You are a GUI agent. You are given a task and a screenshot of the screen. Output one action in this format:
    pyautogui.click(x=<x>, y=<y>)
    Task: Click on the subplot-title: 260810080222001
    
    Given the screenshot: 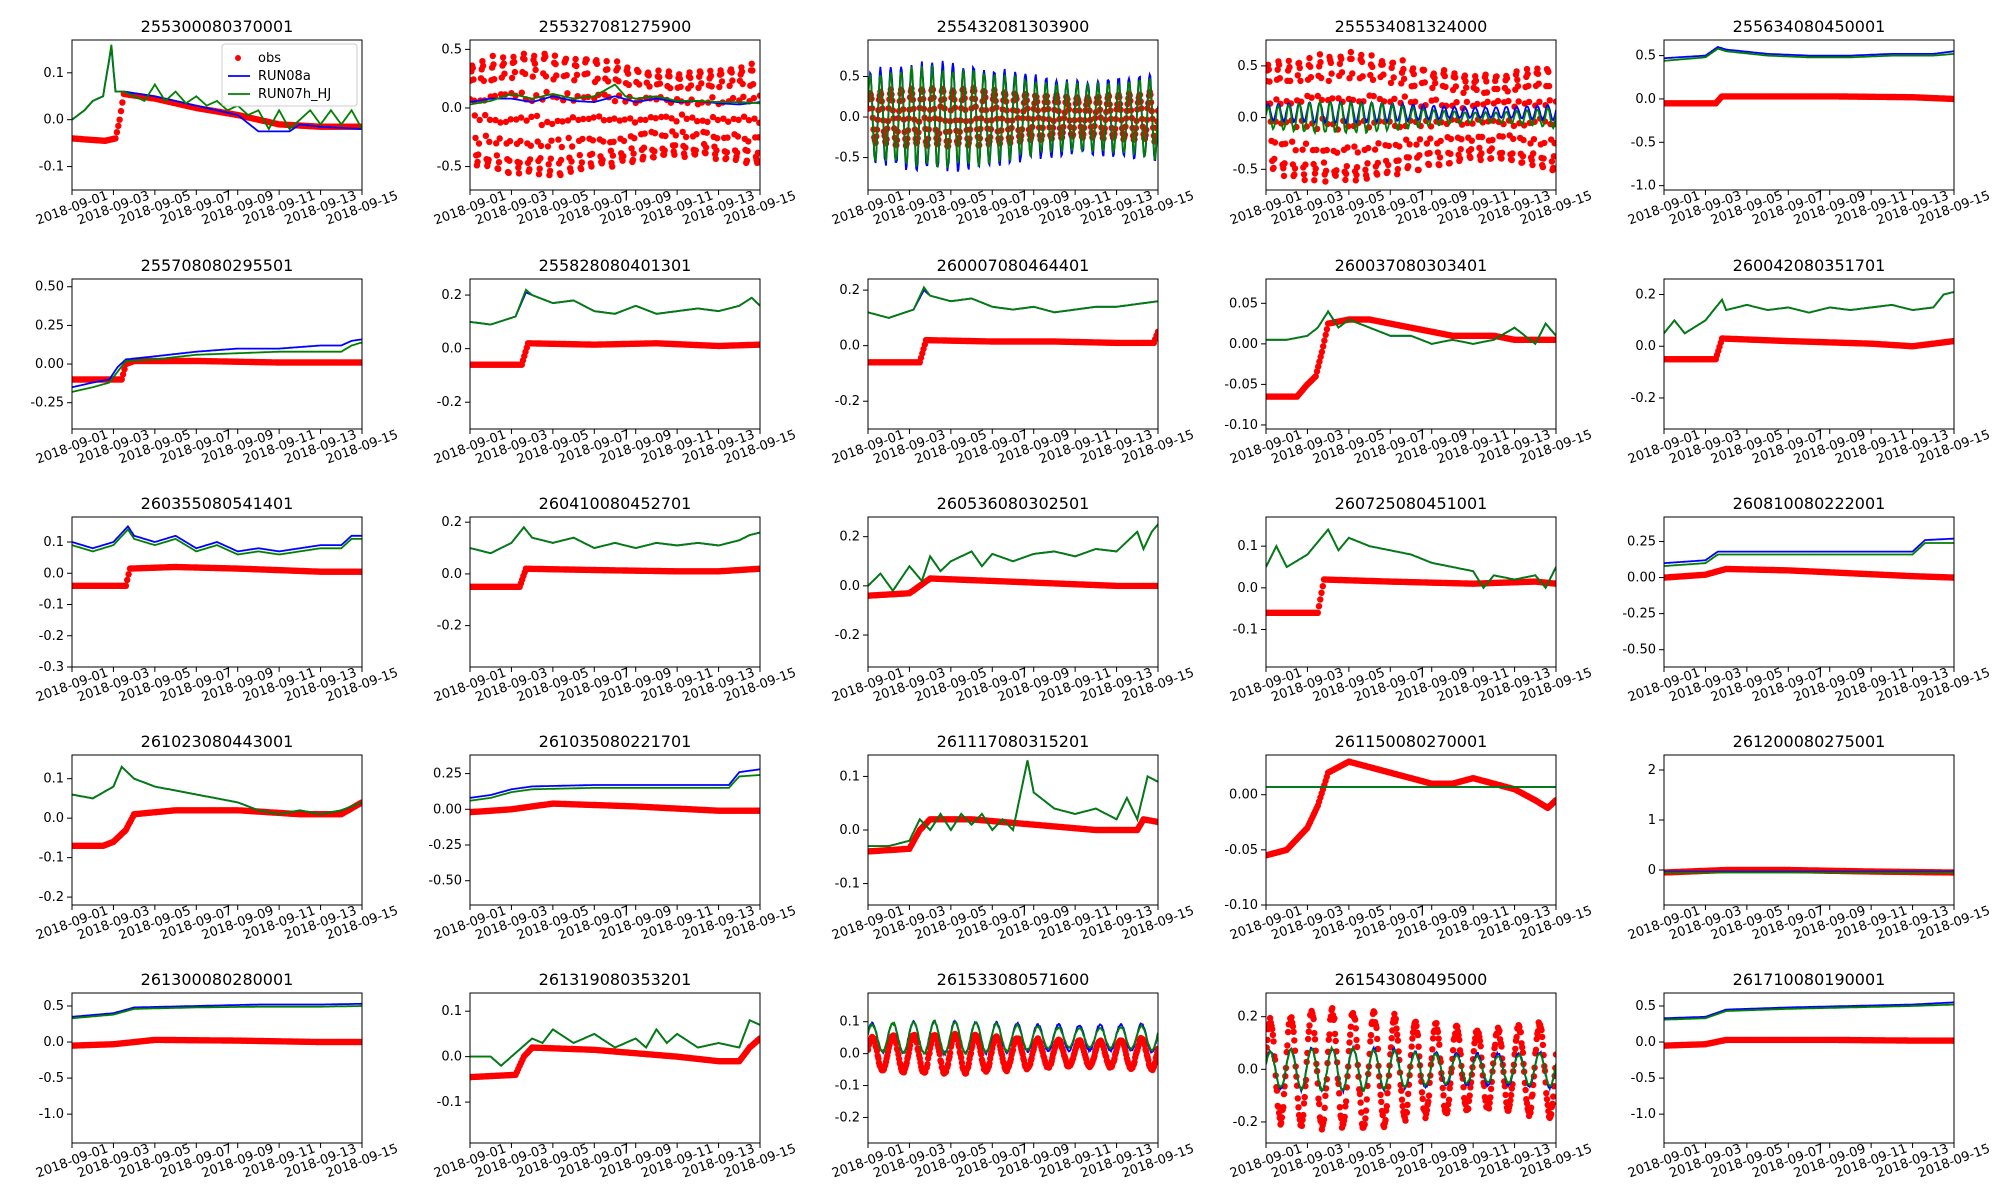 What is the action you would take?
    pyautogui.click(x=1809, y=503)
    